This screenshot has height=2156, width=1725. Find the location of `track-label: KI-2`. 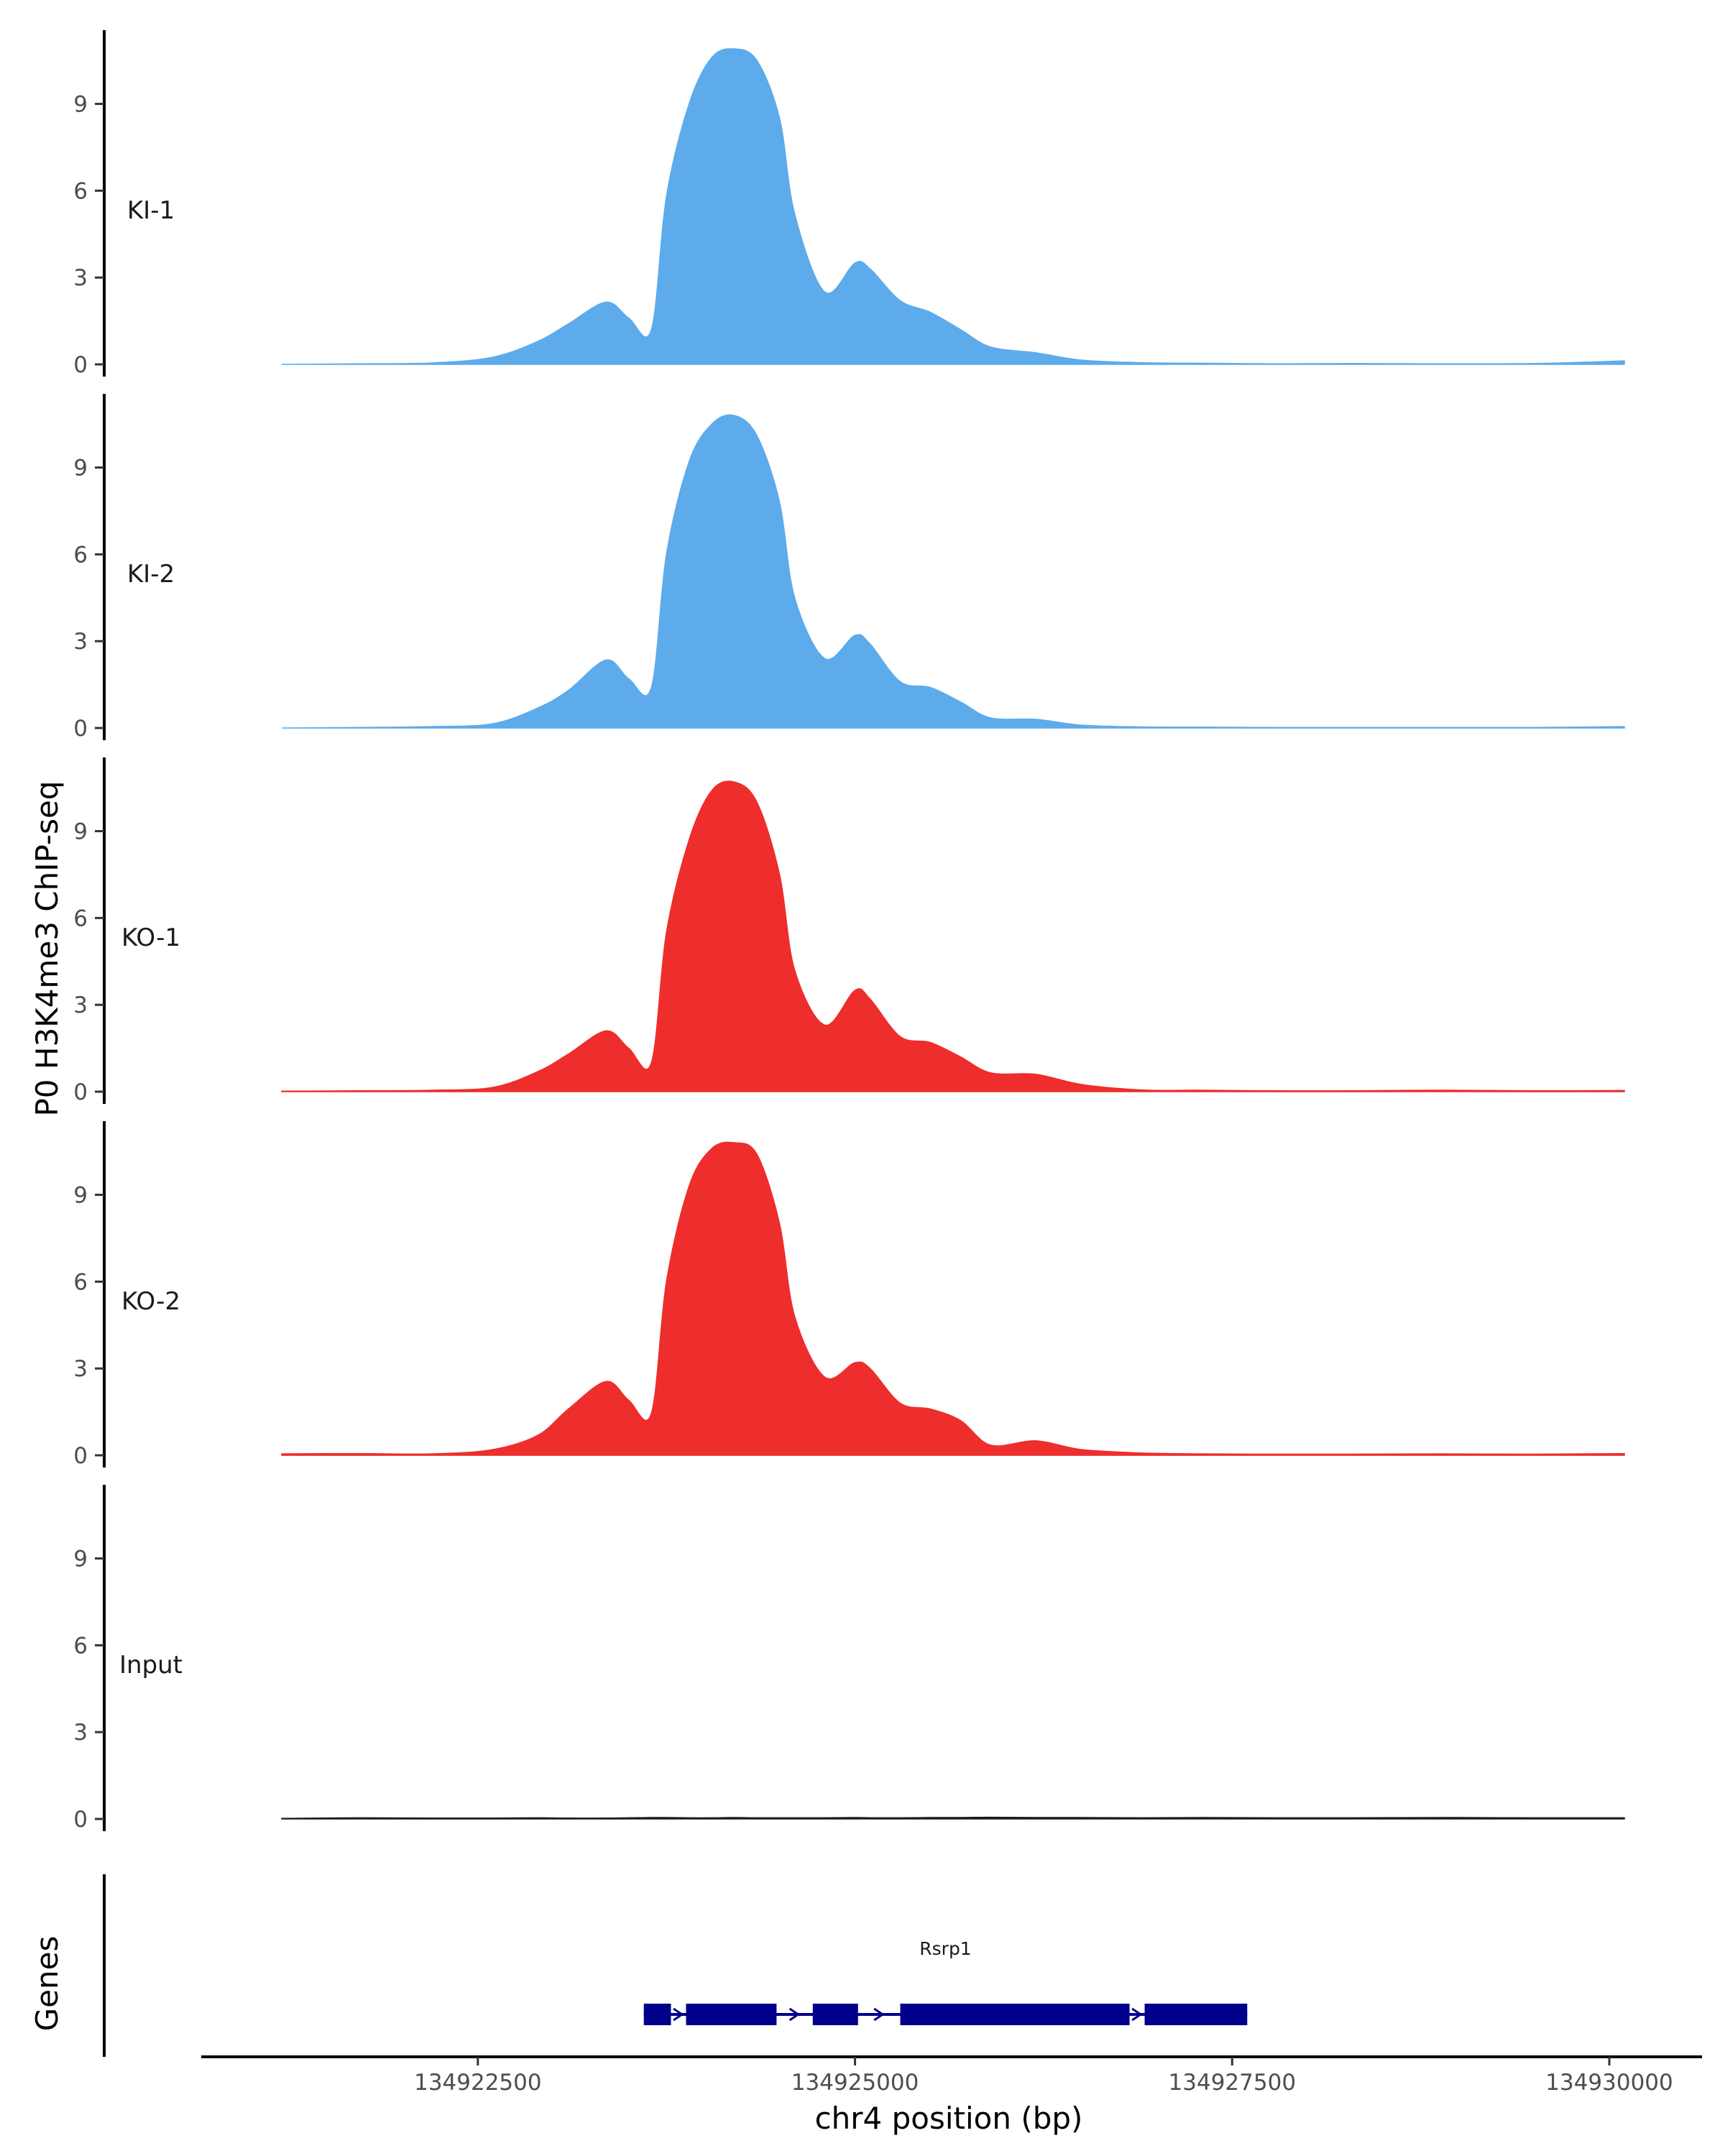

track-label: KI-2 is located at coordinates (151, 575).